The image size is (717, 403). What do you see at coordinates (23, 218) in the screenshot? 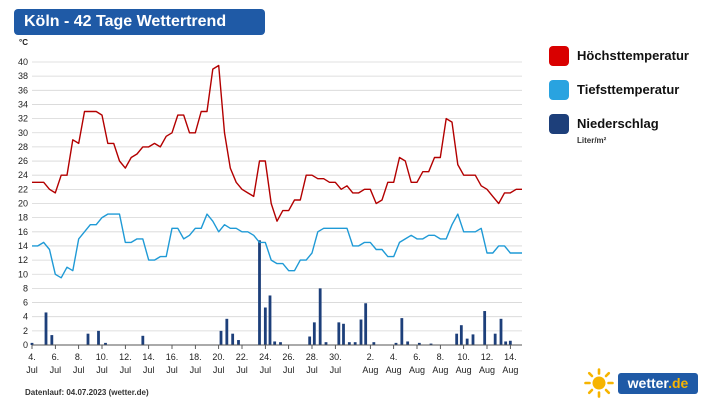
I see `y-tick-label: 18` at bounding box center [23, 218].